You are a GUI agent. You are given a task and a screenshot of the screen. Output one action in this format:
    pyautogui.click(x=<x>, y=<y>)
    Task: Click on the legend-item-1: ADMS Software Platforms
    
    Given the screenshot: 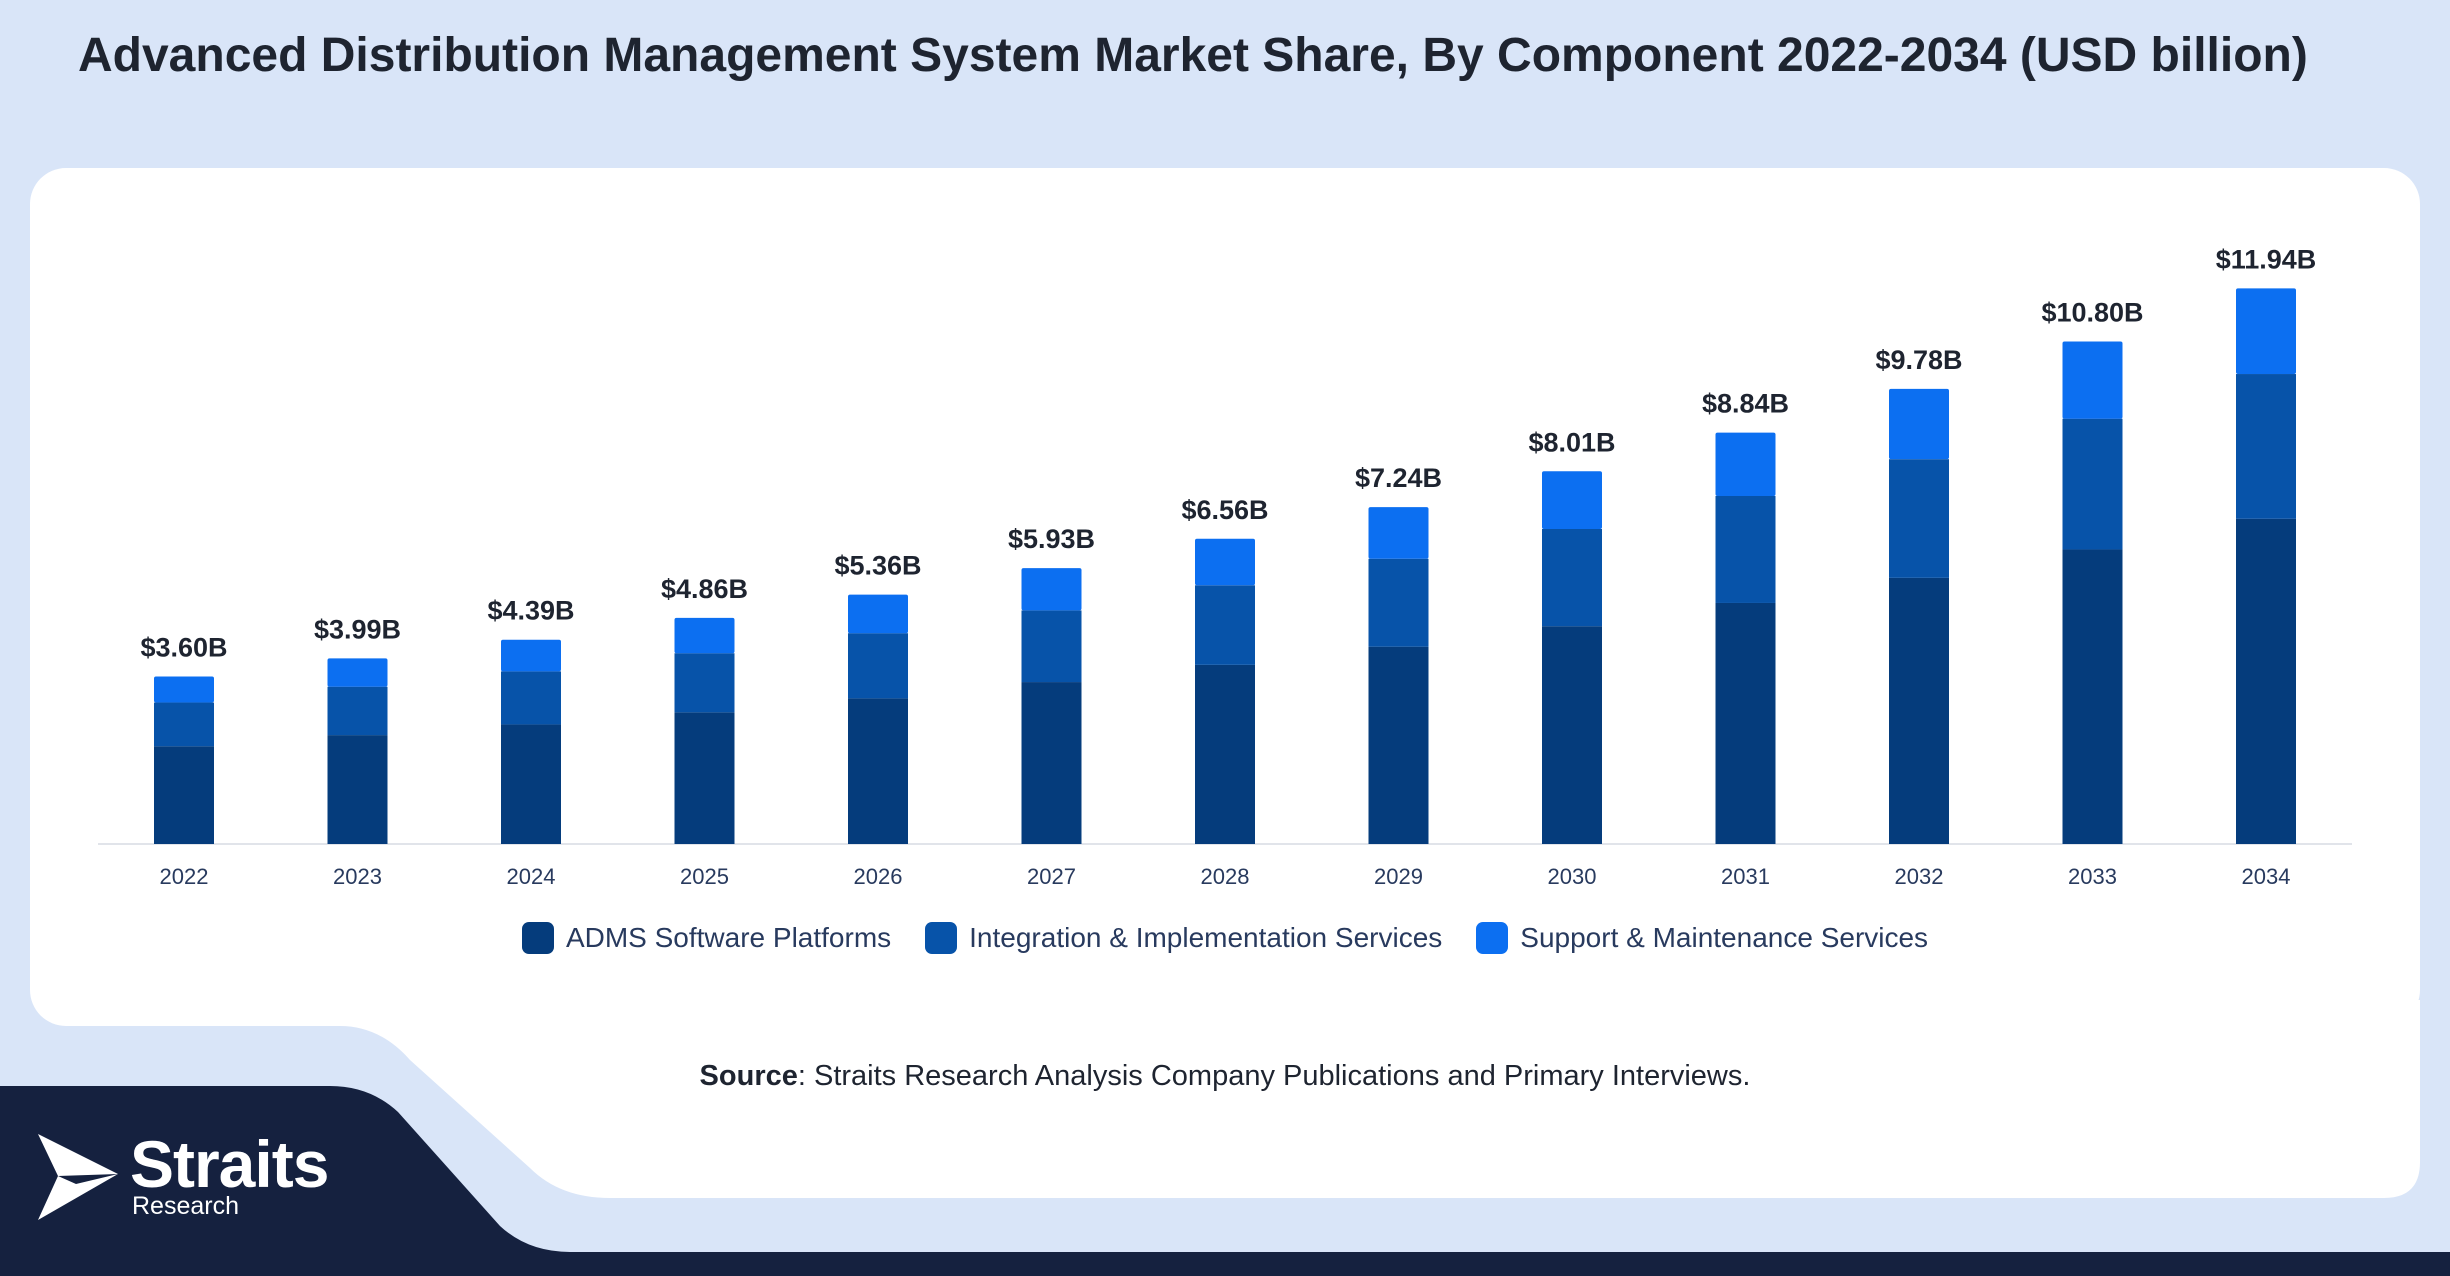 What is the action you would take?
    pyautogui.click(x=706, y=938)
    